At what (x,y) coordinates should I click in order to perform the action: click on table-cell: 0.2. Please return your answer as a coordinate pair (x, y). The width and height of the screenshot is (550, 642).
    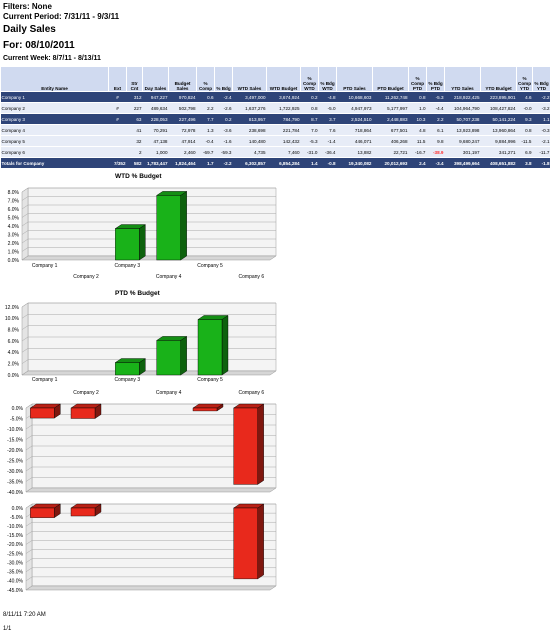
    Looking at the image, I should click on (309, 97).